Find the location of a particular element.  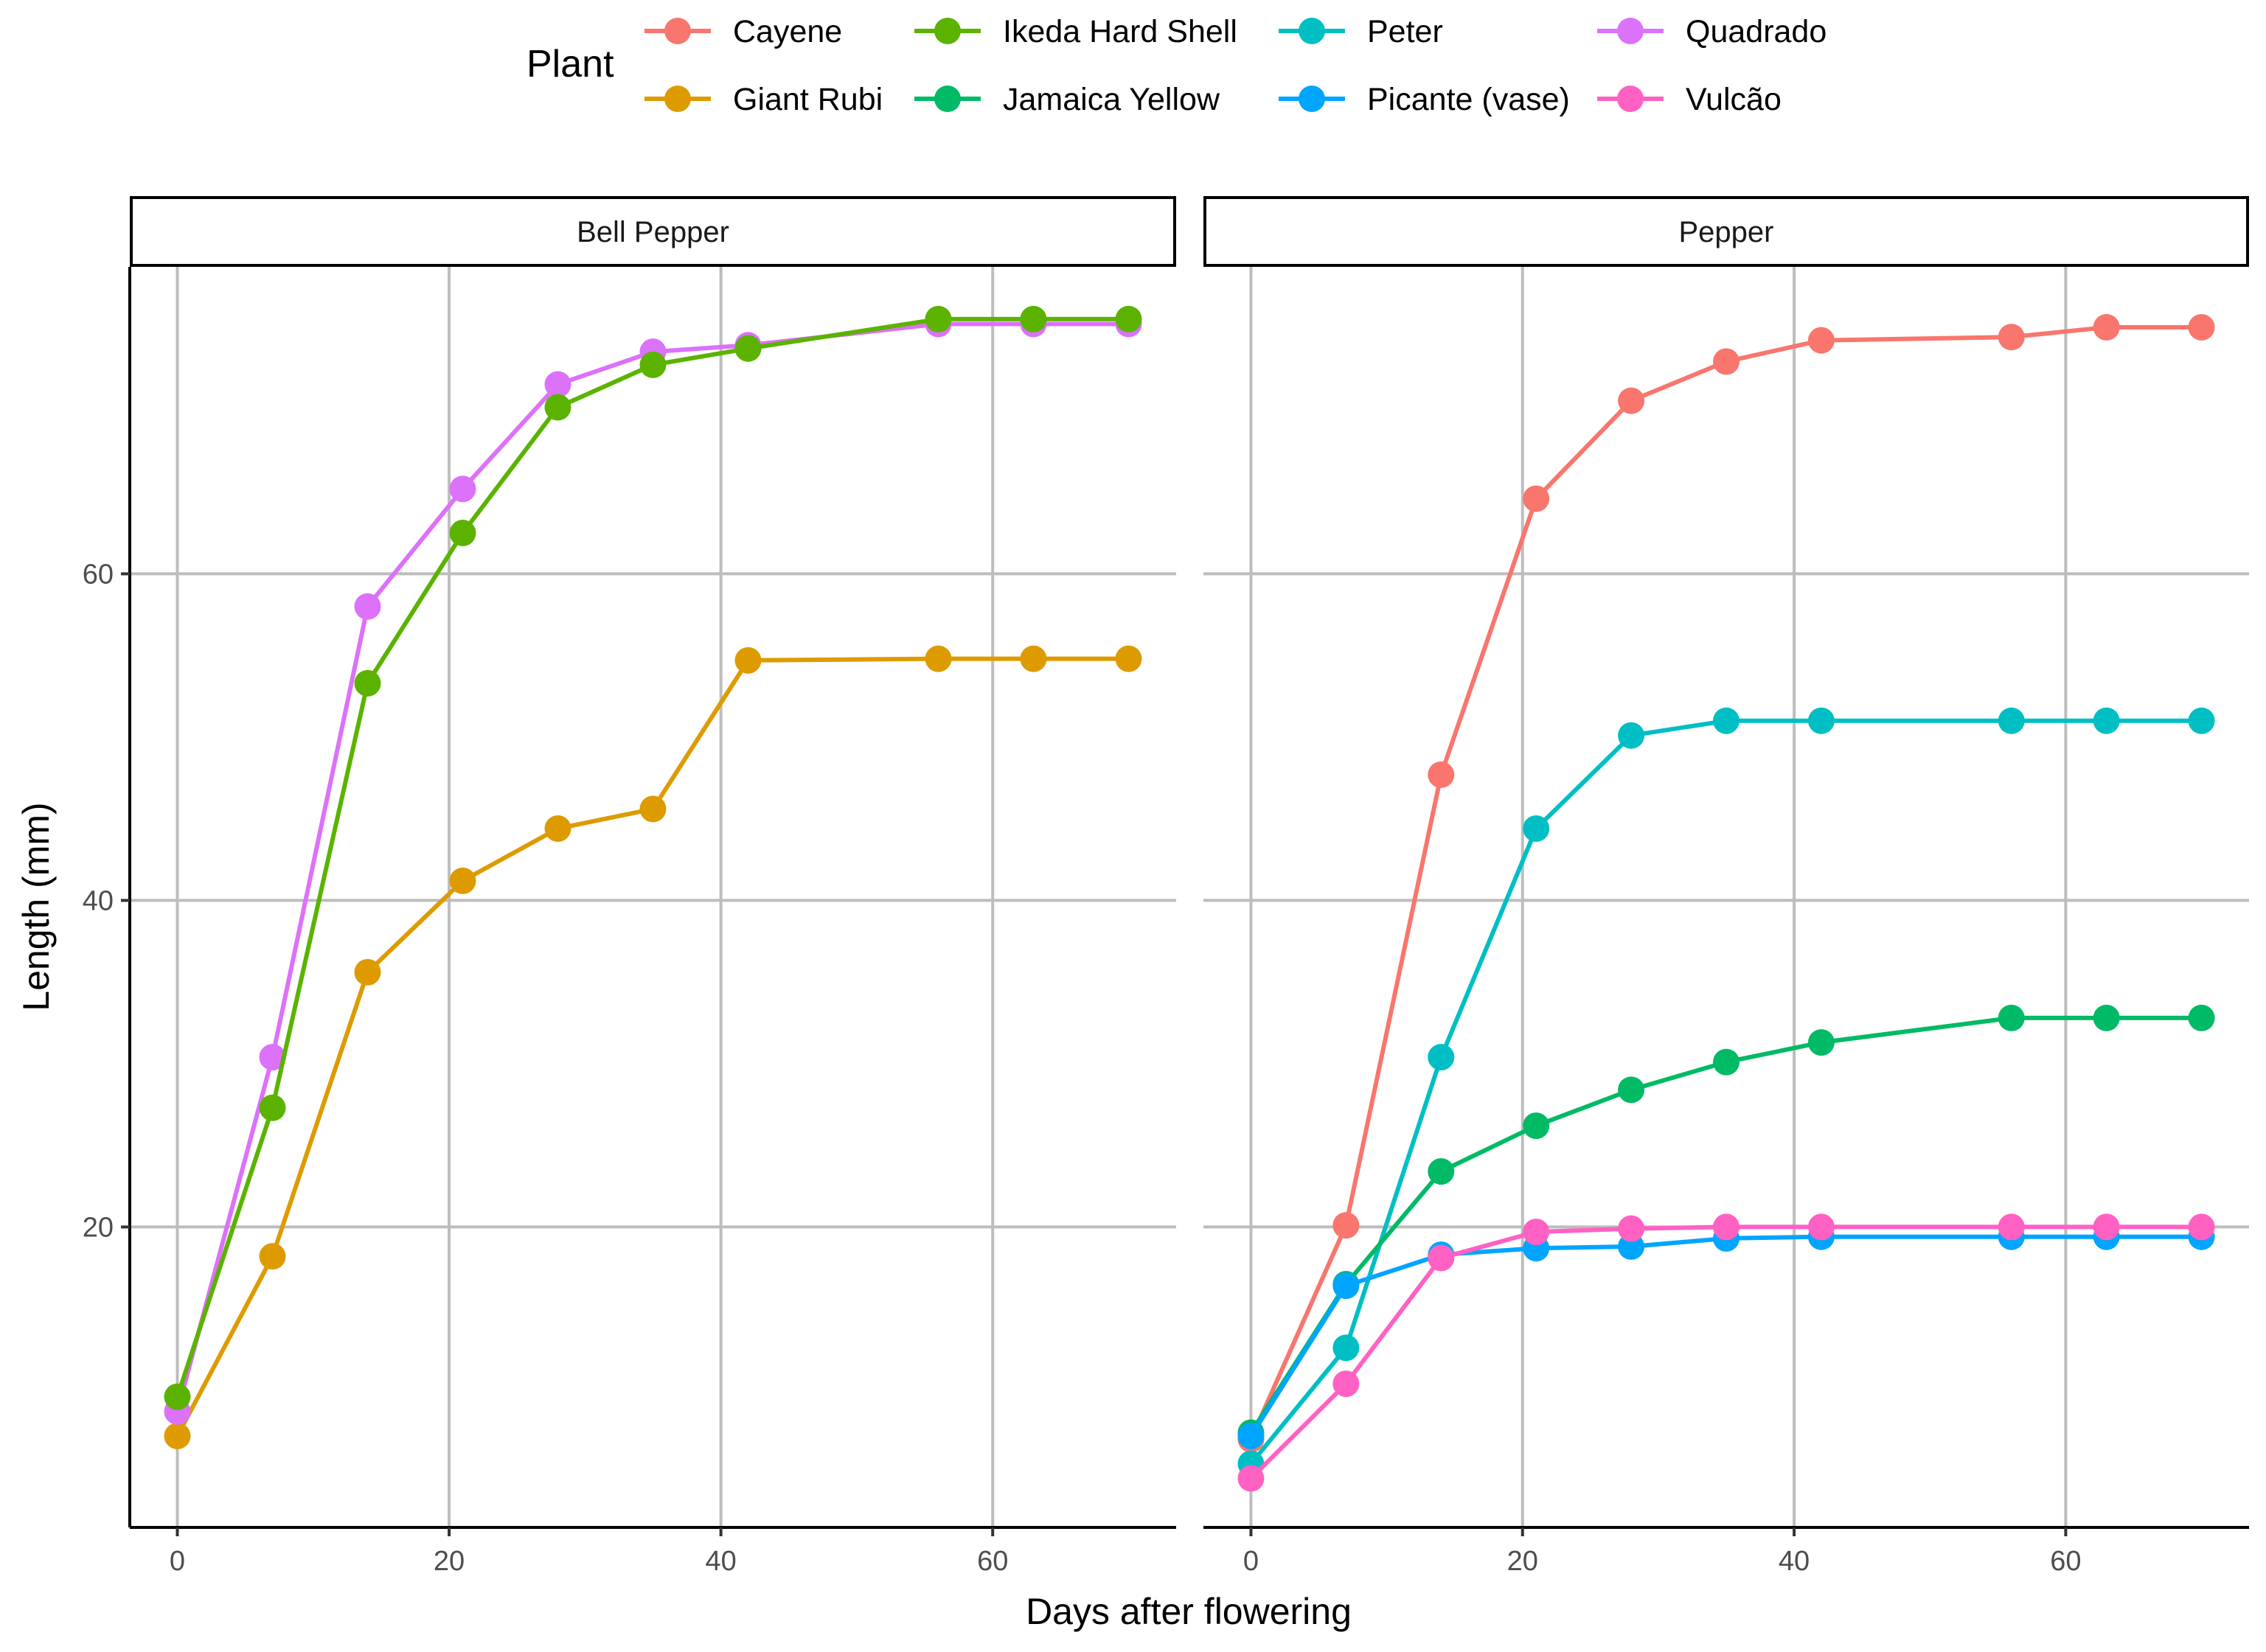

strip-title-bell-pepper: Bell Pepper is located at coordinates (653, 232).